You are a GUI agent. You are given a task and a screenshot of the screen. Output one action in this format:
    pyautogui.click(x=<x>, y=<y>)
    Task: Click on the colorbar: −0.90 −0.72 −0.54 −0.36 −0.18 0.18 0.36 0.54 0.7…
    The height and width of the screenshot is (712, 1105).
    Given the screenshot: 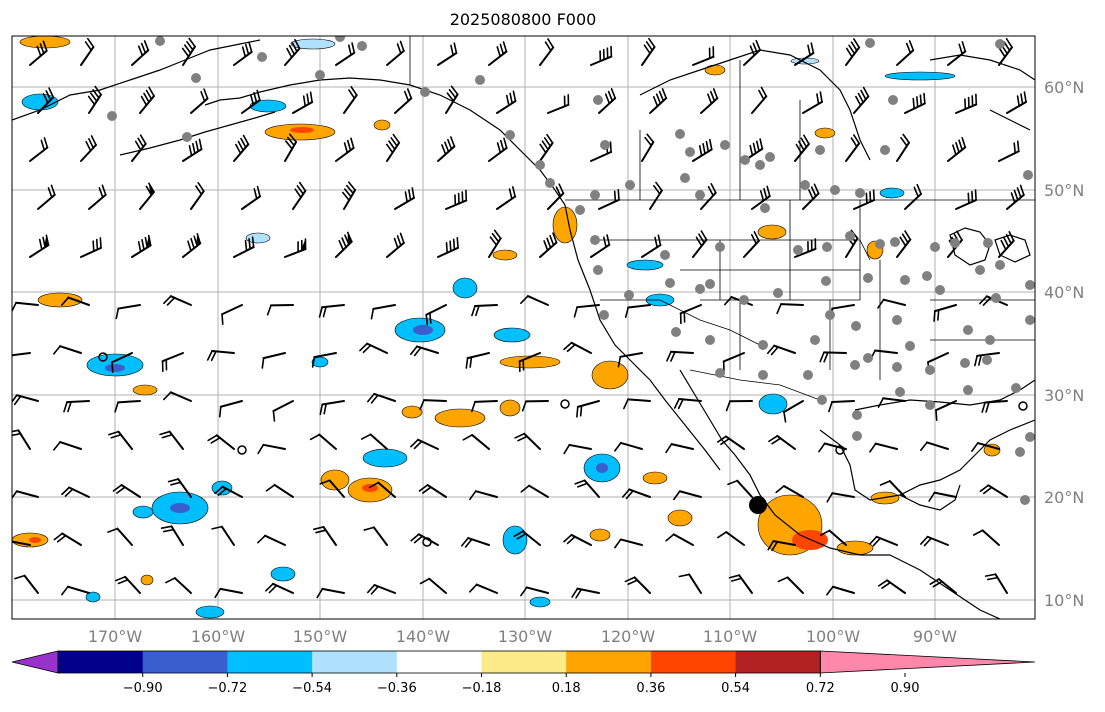 What is the action you would take?
    pyautogui.click(x=523, y=673)
    